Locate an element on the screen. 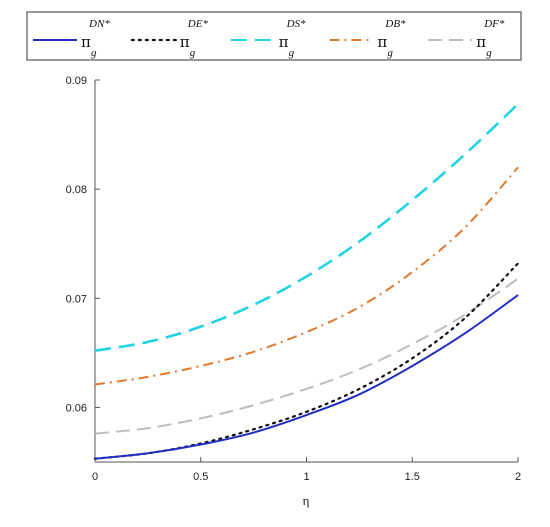 This screenshot has height=527, width=550. legend-label-sup: DE* is located at coordinates (198, 24).